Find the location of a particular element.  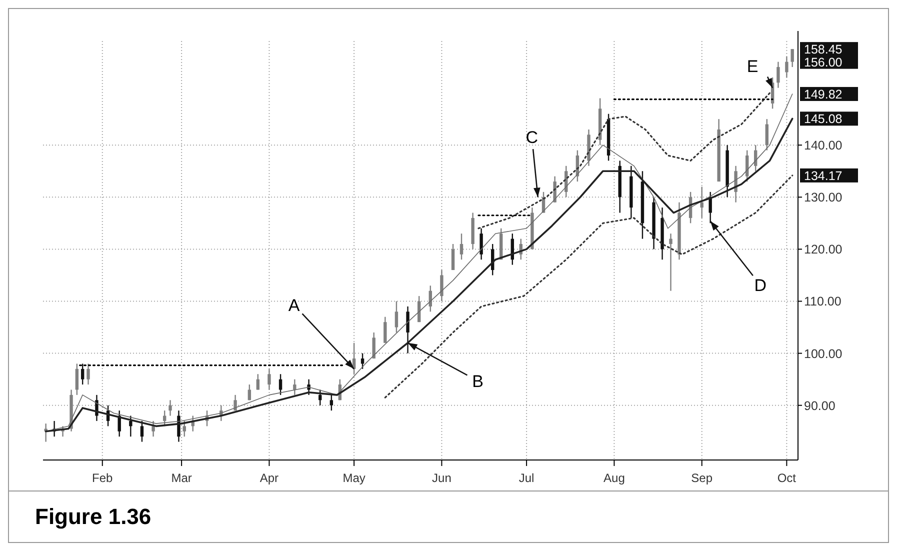

y-tick-label: 100.00 is located at coordinates (823, 353).